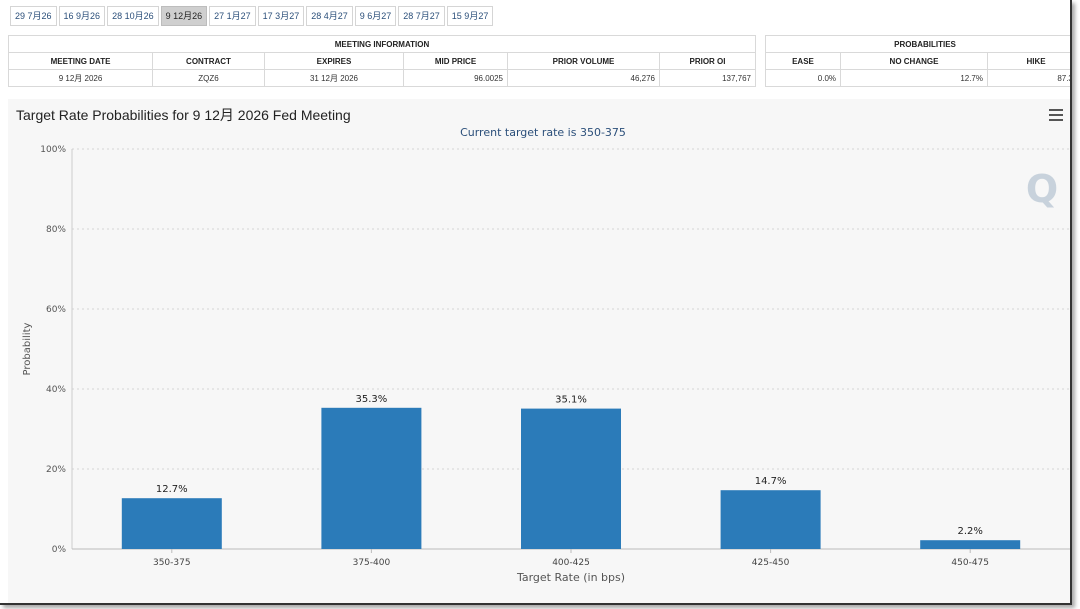 Image resolution: width=1080 pixels, height=609 pixels. Describe the element at coordinates (372, 399) in the screenshot. I see `data-label: 35.3%` at that location.